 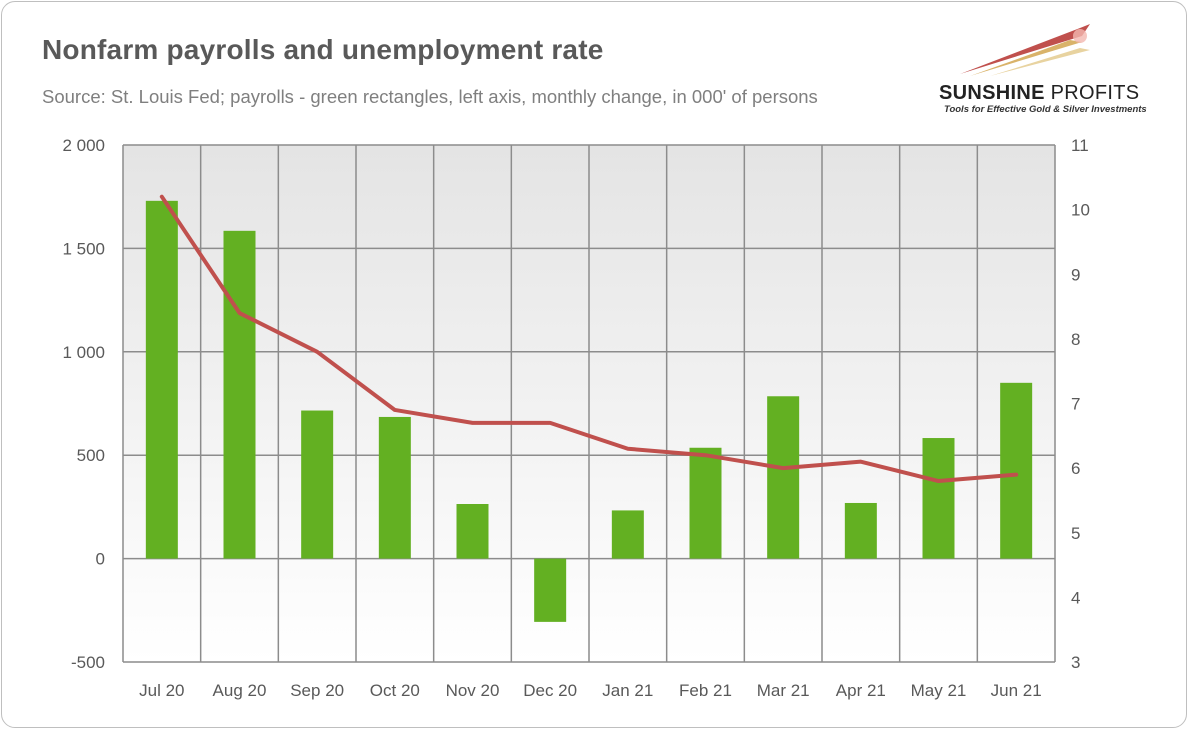 What do you see at coordinates (88, 662) in the screenshot?
I see `left-axis-tick-label: -500` at bounding box center [88, 662].